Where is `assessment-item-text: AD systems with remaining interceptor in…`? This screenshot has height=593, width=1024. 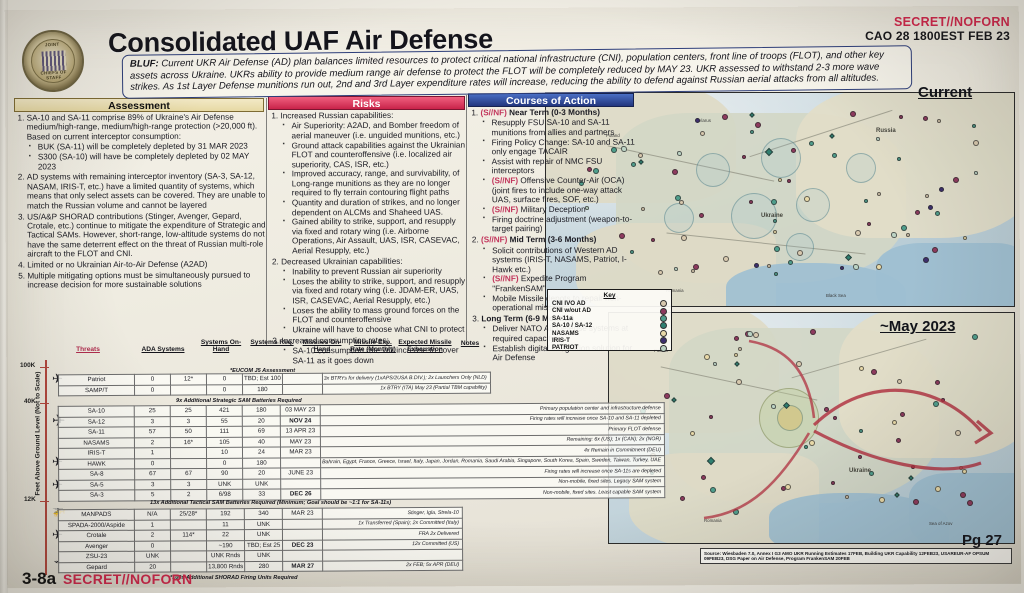 assessment-item-text: AD systems with remaining interceptor in… is located at coordinates (146, 191).